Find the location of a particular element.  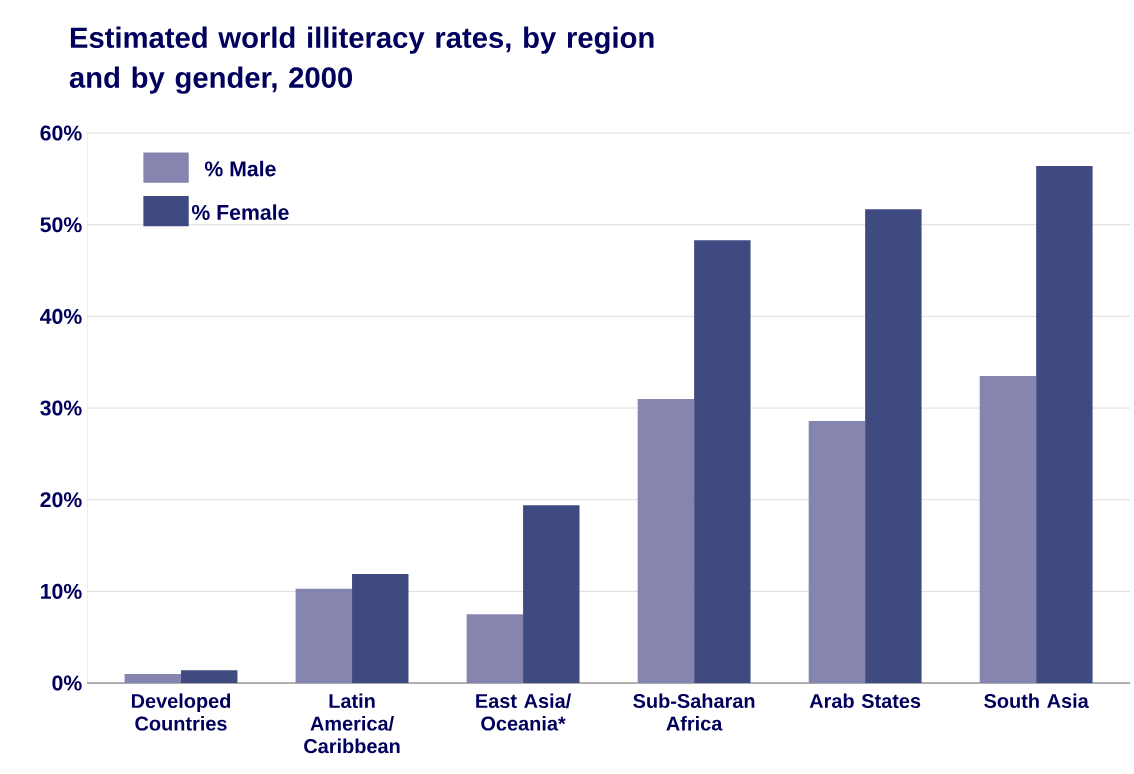

y-tick-label: 10% is located at coordinates (61, 591).